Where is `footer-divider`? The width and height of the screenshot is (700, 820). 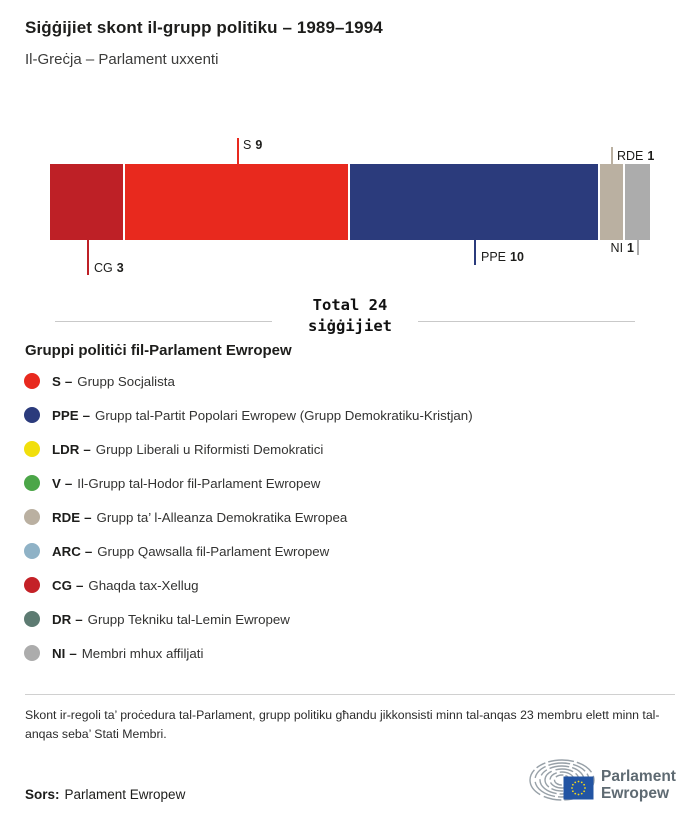
footer-divider is located at coordinates (350, 694).